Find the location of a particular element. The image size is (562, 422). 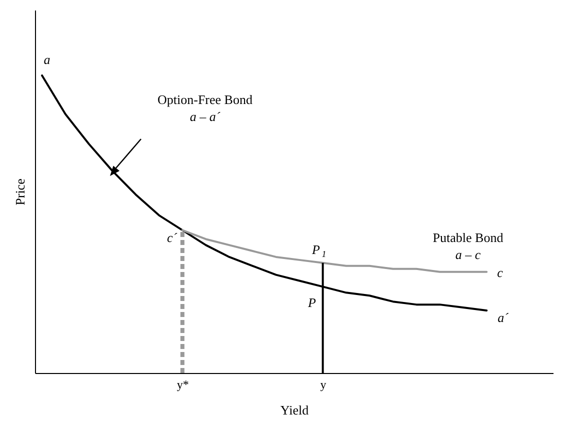

x-tick-label: y* is located at coordinates (182, 385).